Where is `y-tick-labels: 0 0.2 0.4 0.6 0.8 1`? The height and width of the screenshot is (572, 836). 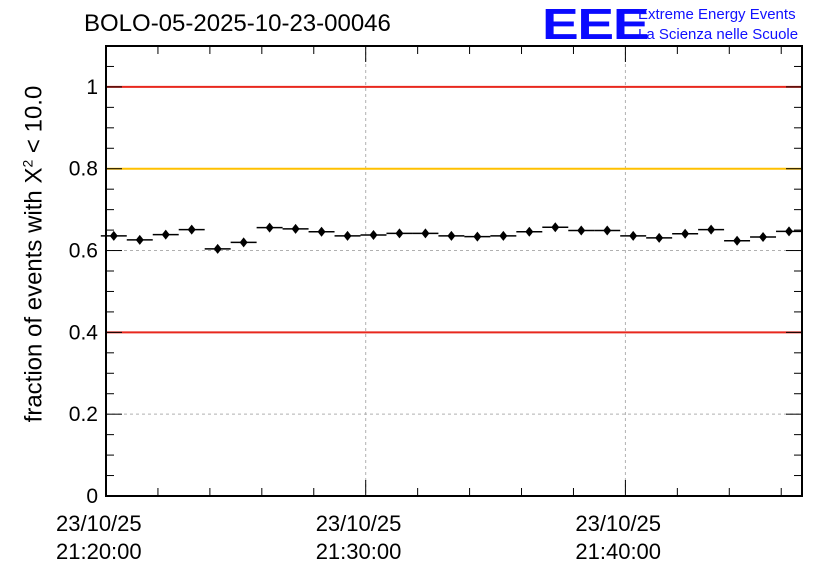
y-tick-labels: 0 0.2 0.4 0.6 0.8 1 is located at coordinates (84, 292).